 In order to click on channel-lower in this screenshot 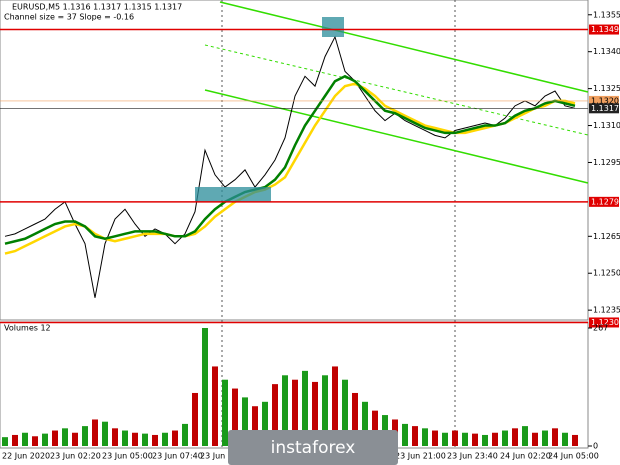, I will do `click(396, 136)`.